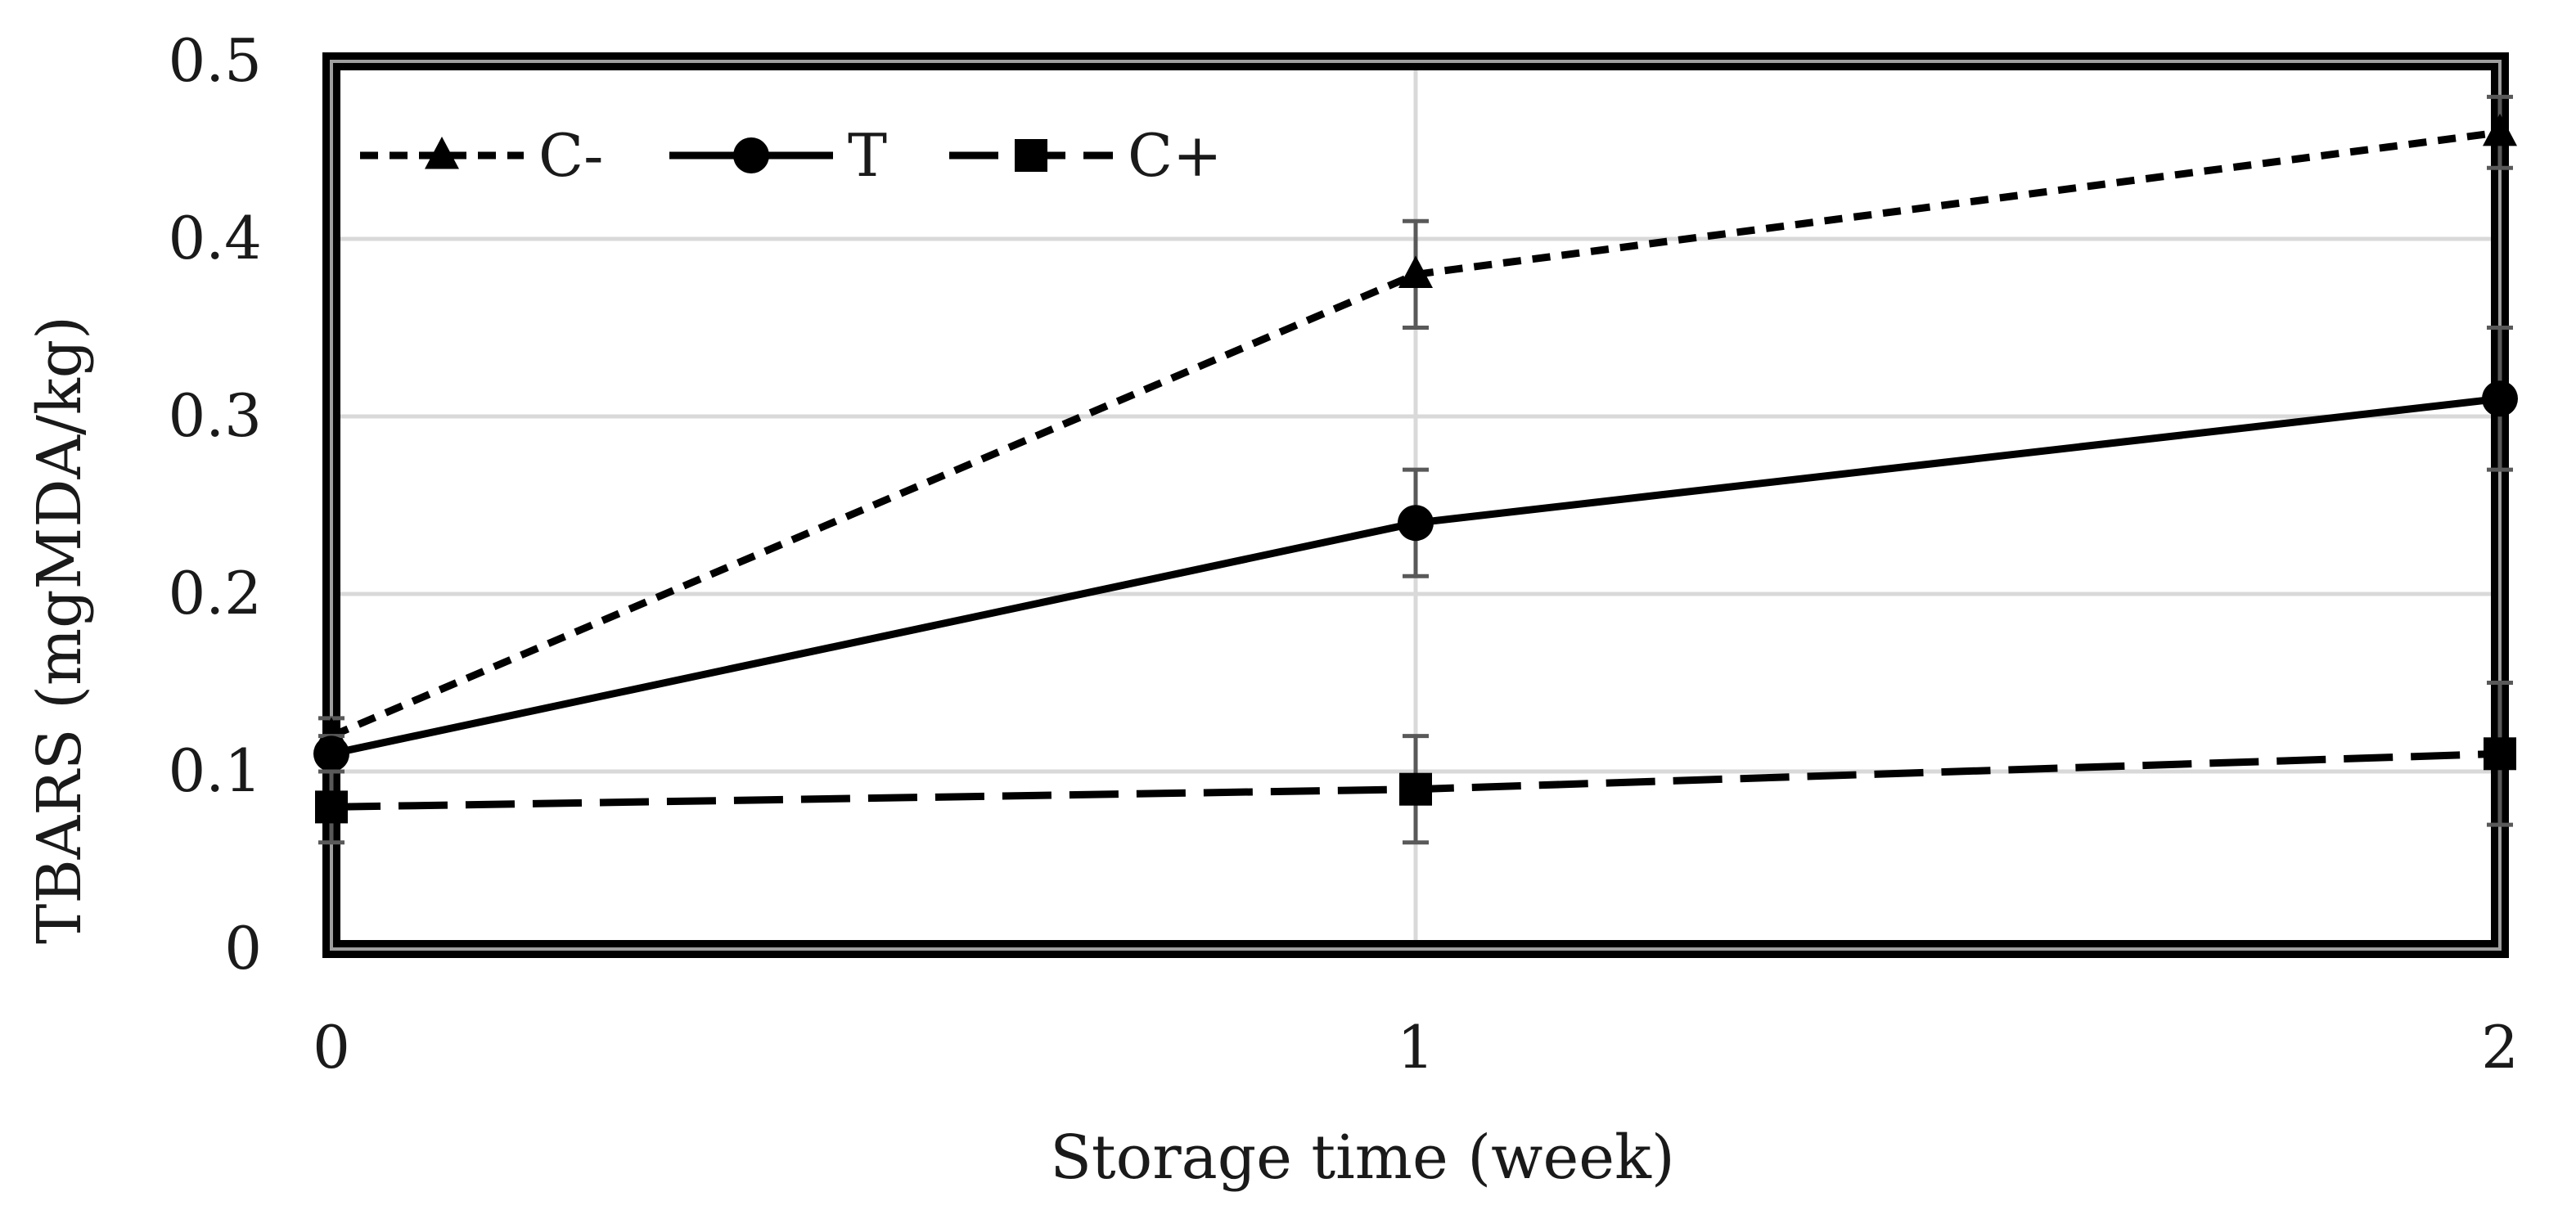 This screenshot has width=2576, height=1228. What do you see at coordinates (331, 1047) in the screenshot?
I see `x-tick-label-0: 0` at bounding box center [331, 1047].